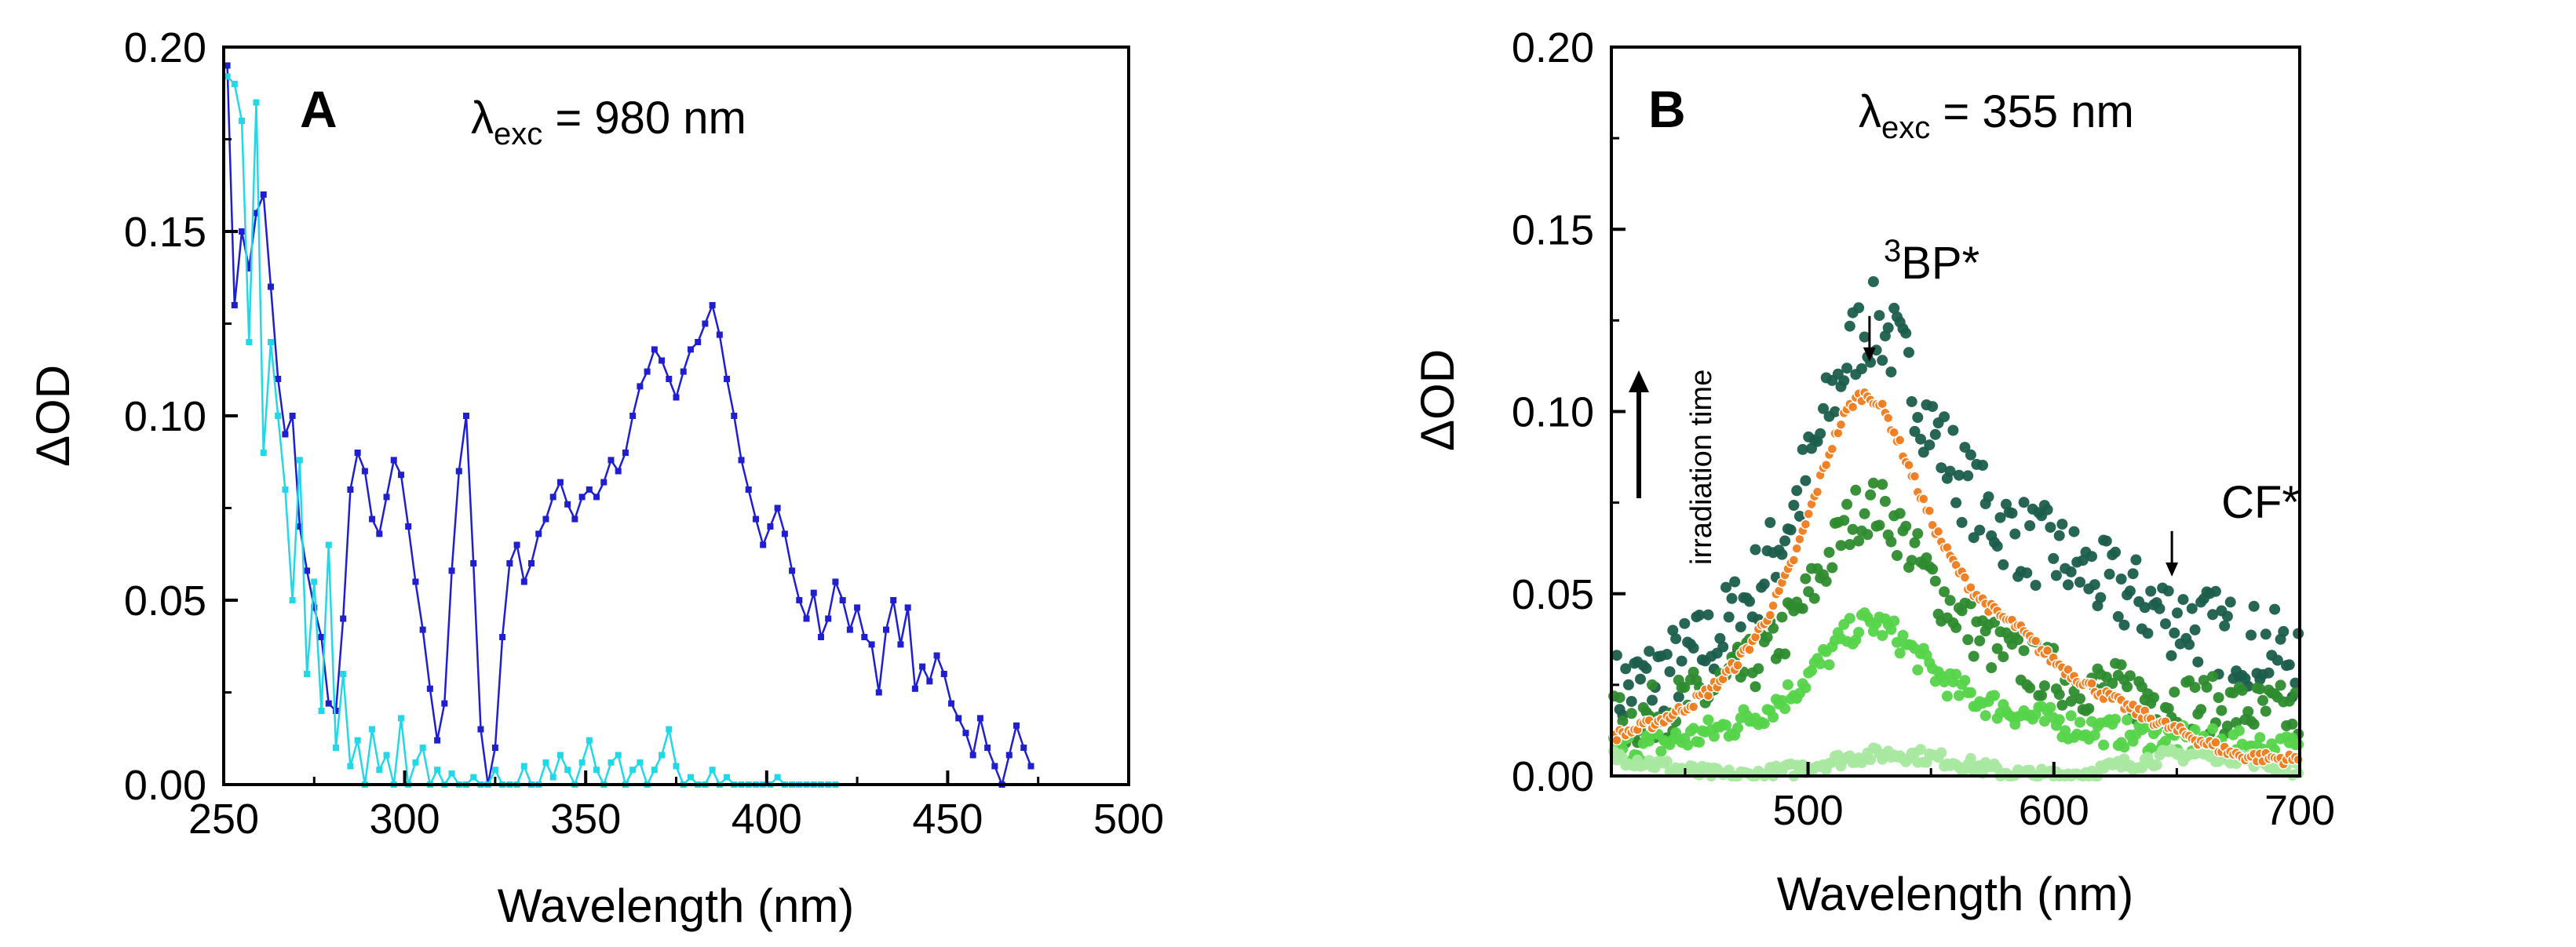 This screenshot has width=2576, height=947. Describe the element at coordinates (1553, 412) in the screenshot. I see `panel-b-y-tick-label: 0.10` at that location.